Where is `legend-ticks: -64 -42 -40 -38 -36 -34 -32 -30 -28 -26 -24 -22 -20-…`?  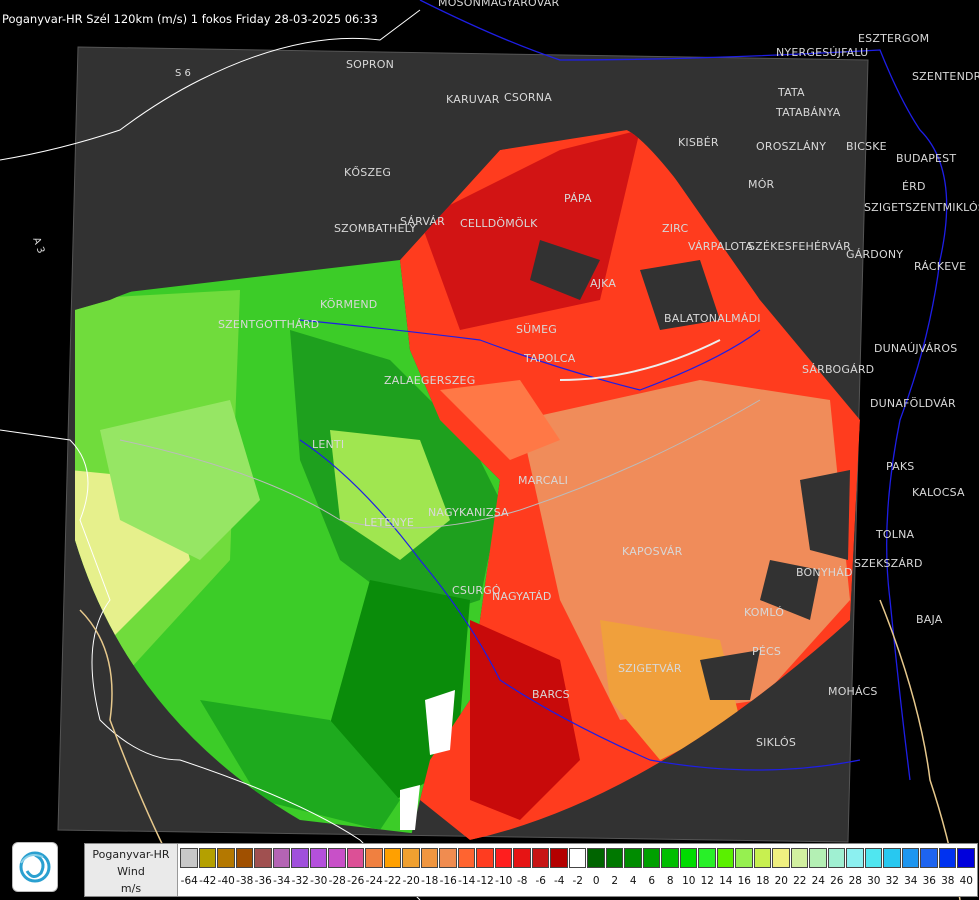 legend-ticks: -64 -42 -40 -38 -36 -34 -32 -30 -28 -26 -24 -22 -20-… is located at coordinates (579, 882).